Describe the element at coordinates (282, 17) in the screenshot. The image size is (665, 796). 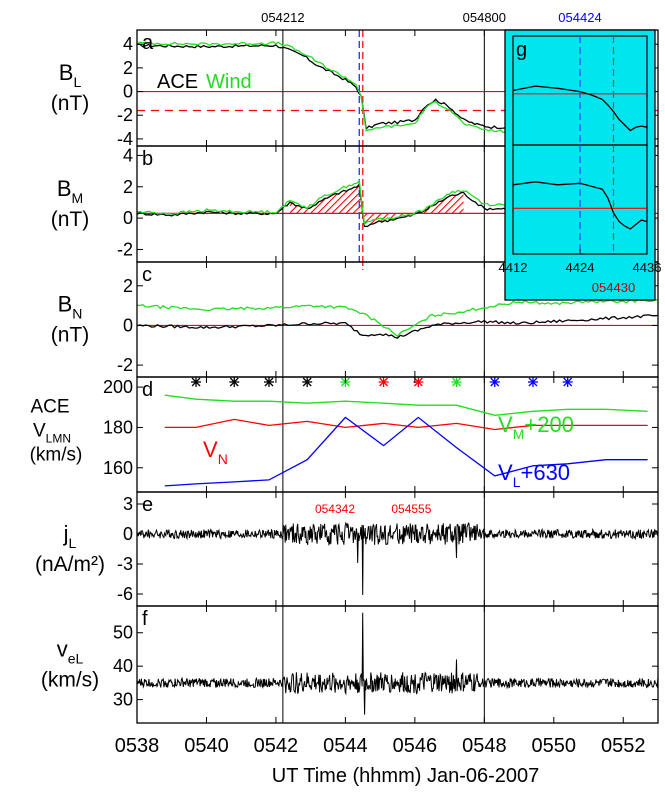
I see `top-time-label: 054212` at that location.